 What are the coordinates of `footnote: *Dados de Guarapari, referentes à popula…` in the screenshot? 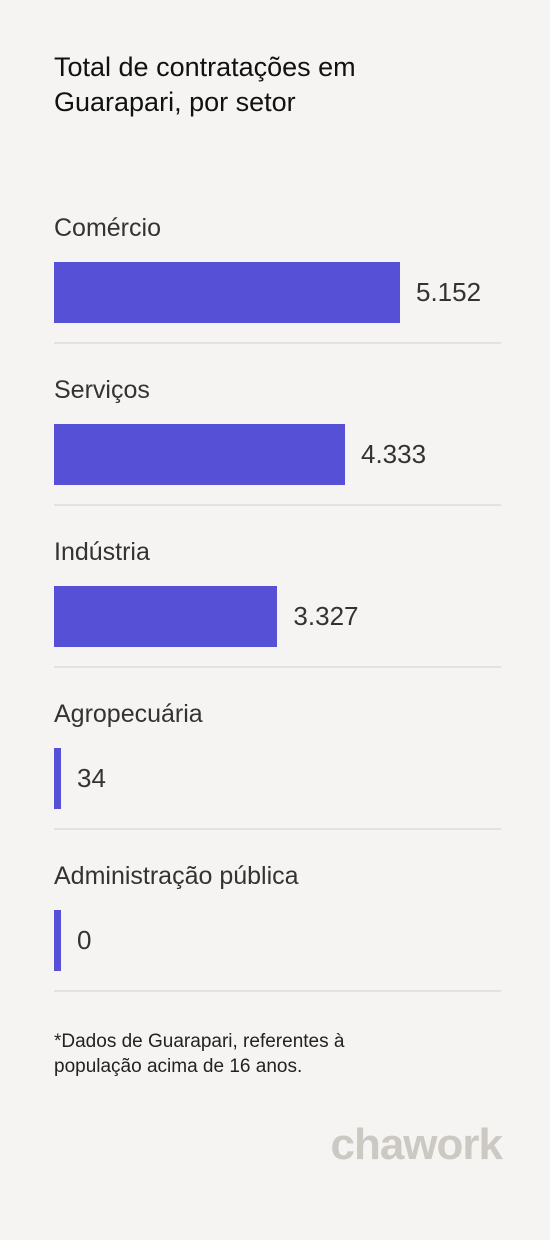 It's located at (199, 1054).